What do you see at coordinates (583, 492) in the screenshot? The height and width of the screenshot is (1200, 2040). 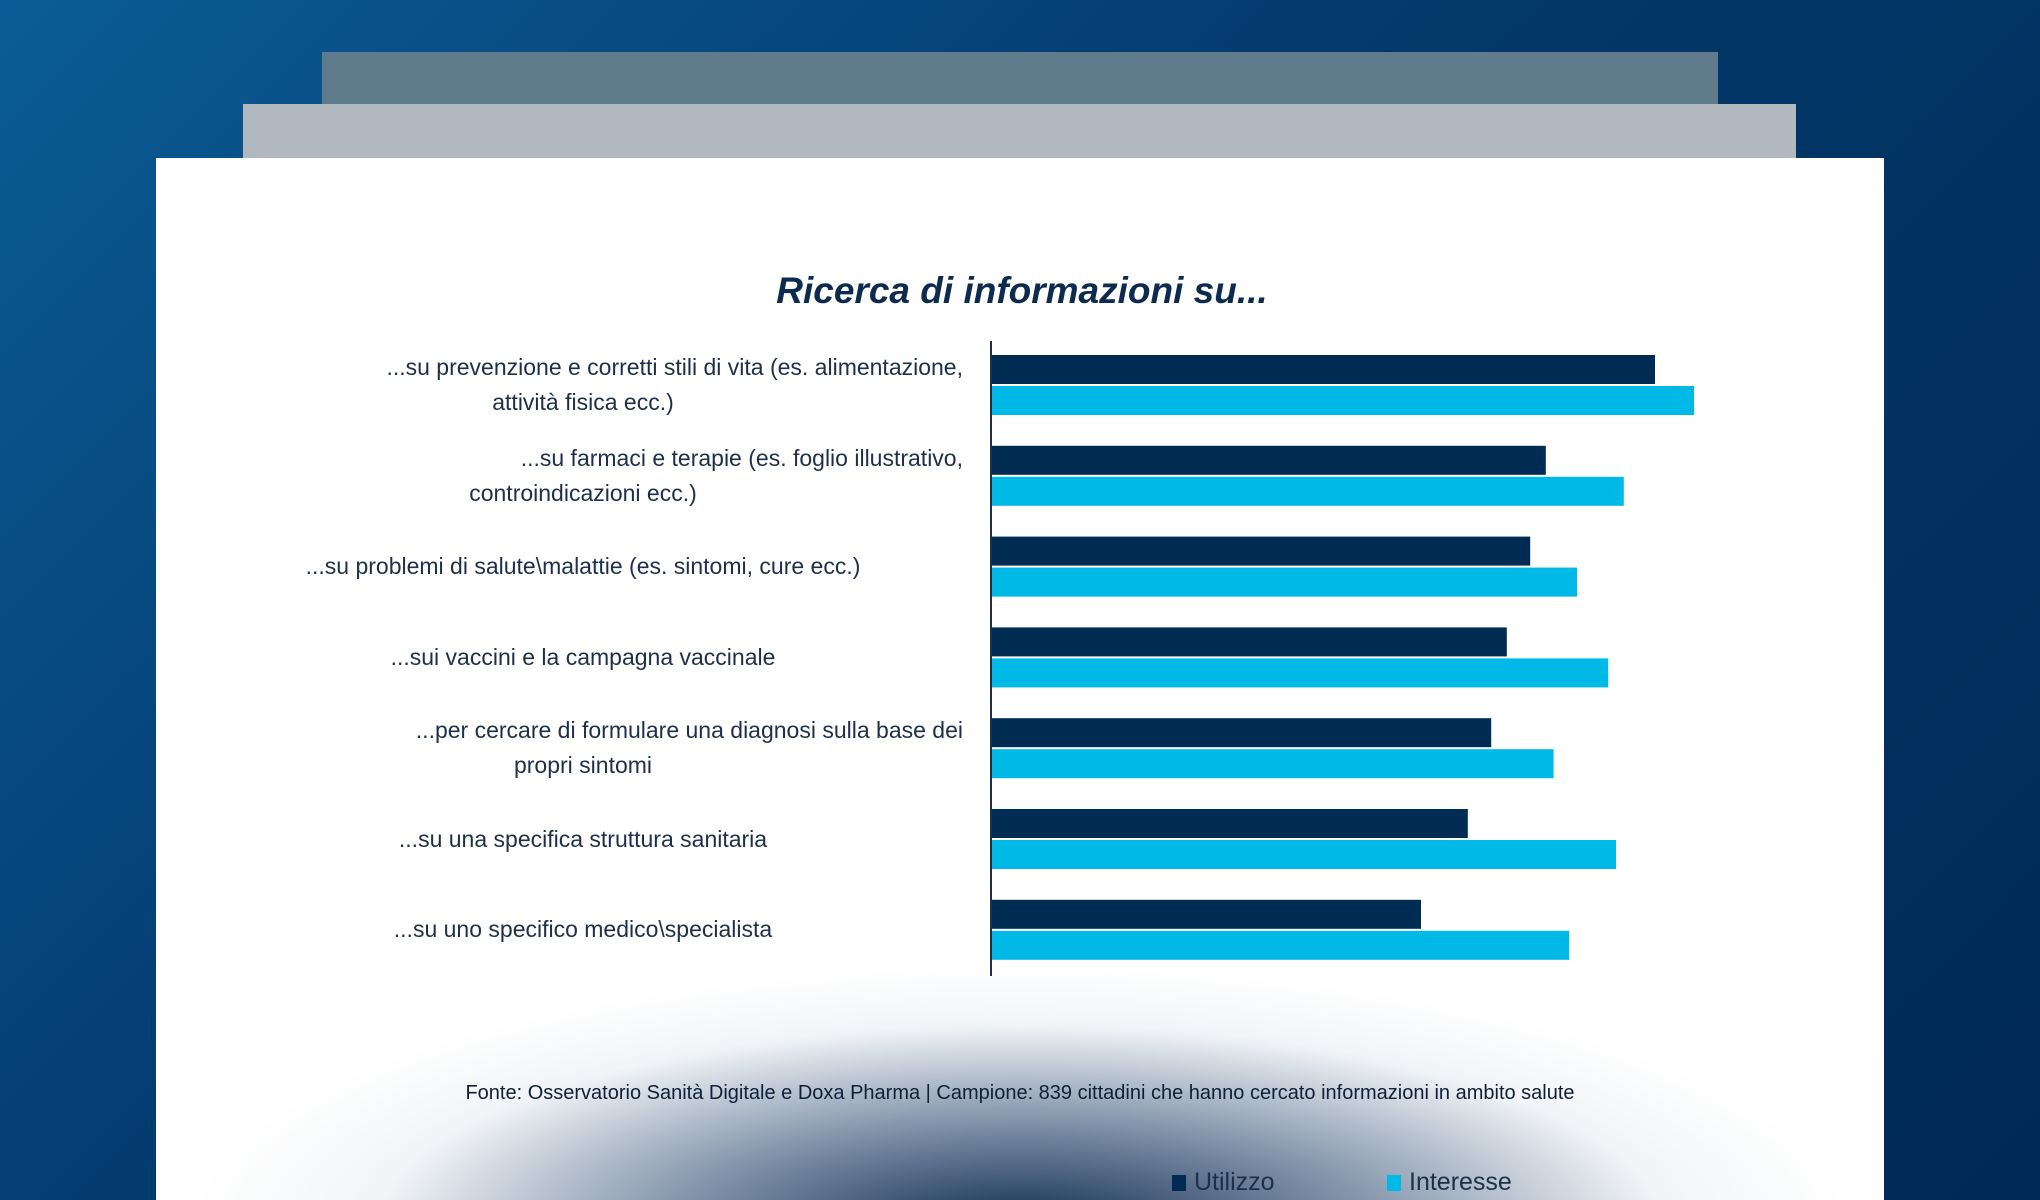 I see `category-label-line: controindicazioni ecc.)` at bounding box center [583, 492].